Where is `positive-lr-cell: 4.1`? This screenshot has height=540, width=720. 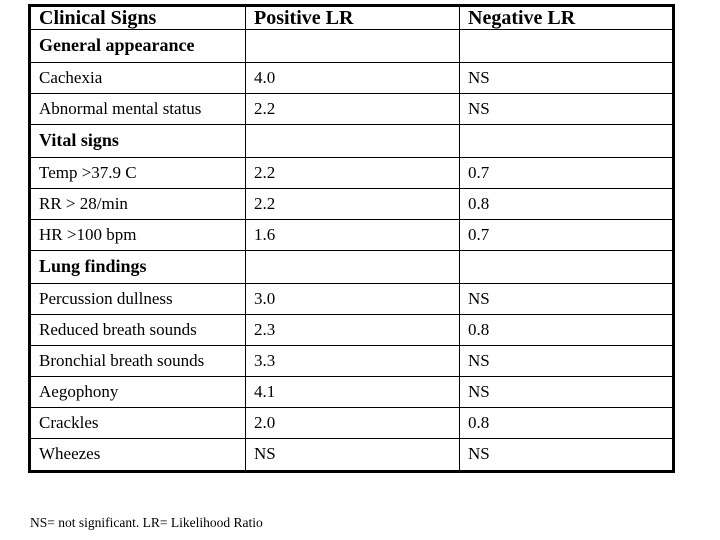
positive-lr-cell: 4.1 is located at coordinates (352, 392).